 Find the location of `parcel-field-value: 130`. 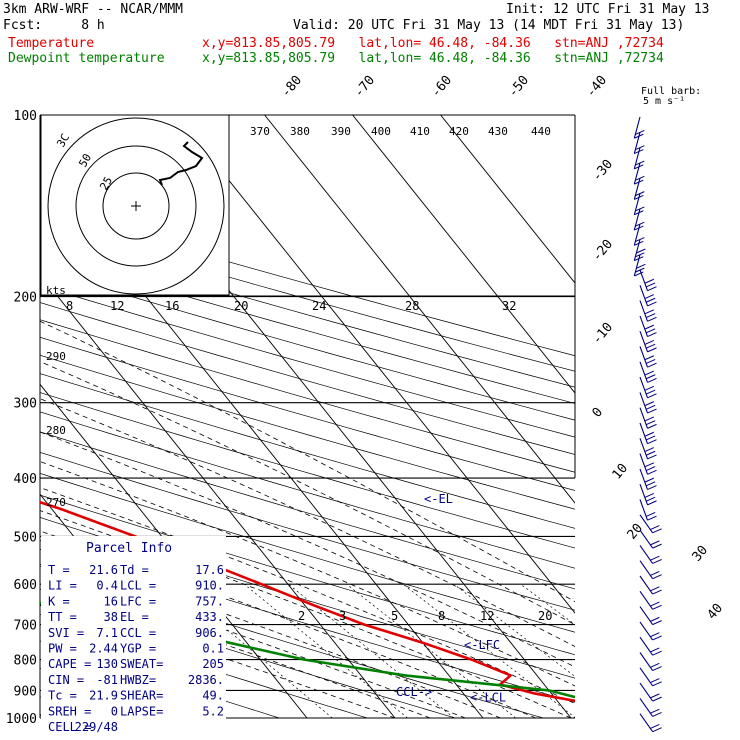

parcel-field-value: 130 is located at coordinates (107, 664).